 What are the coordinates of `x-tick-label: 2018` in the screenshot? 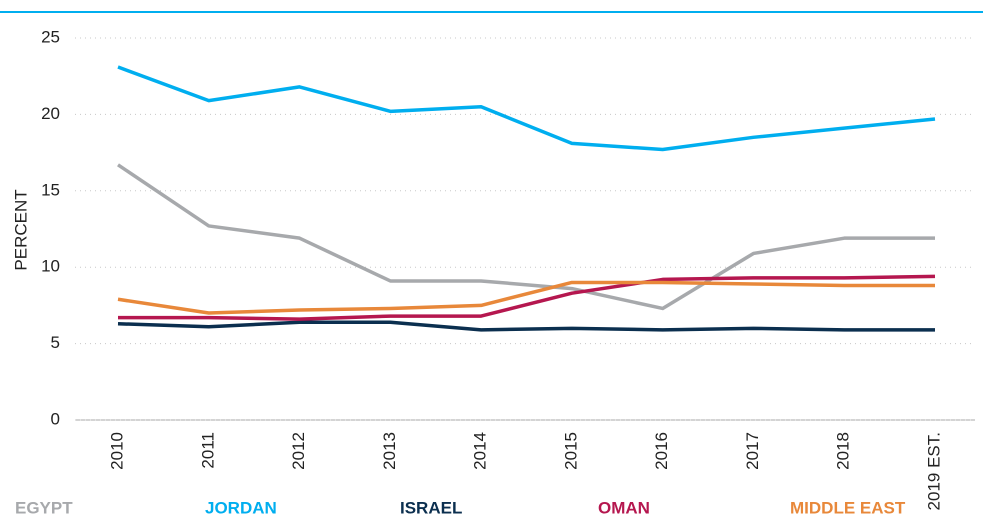 It's located at (843, 451).